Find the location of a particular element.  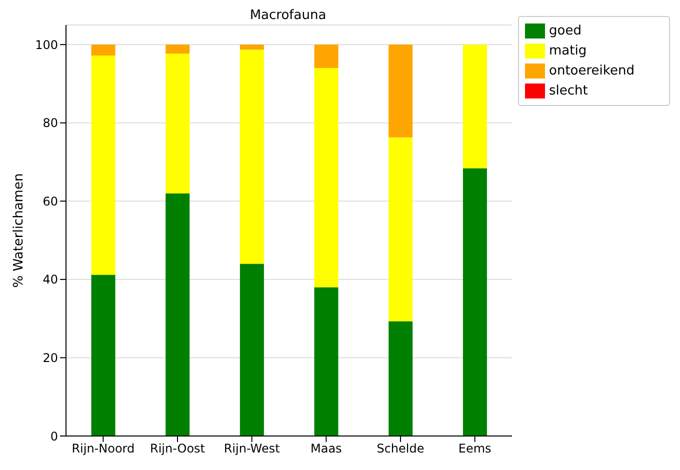

x-tick-label: Rijn-Noord is located at coordinates (103, 449).